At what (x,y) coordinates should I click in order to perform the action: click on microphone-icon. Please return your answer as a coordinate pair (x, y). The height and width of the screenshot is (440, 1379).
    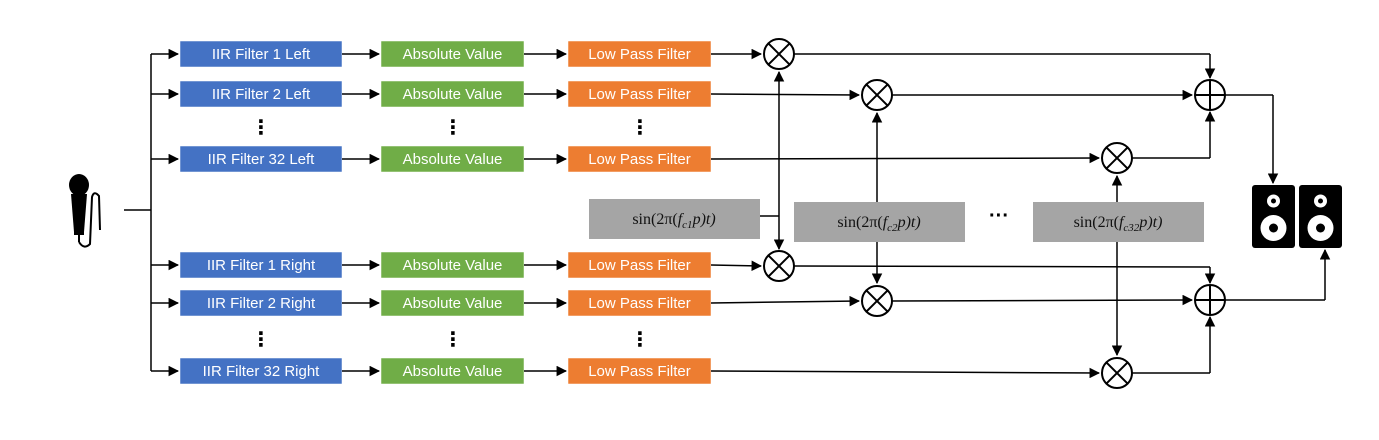
    Looking at the image, I should click on (85, 211).